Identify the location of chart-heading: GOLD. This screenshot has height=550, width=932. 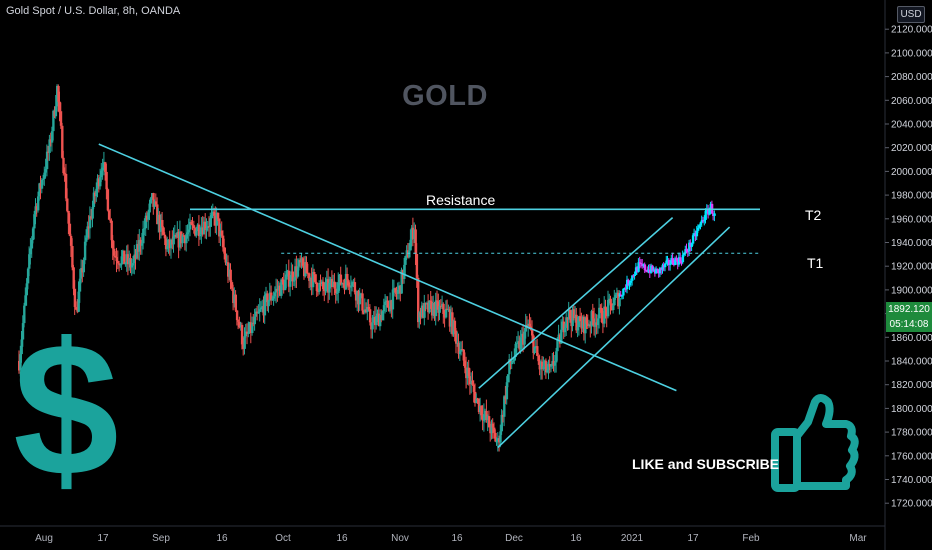
(445, 96).